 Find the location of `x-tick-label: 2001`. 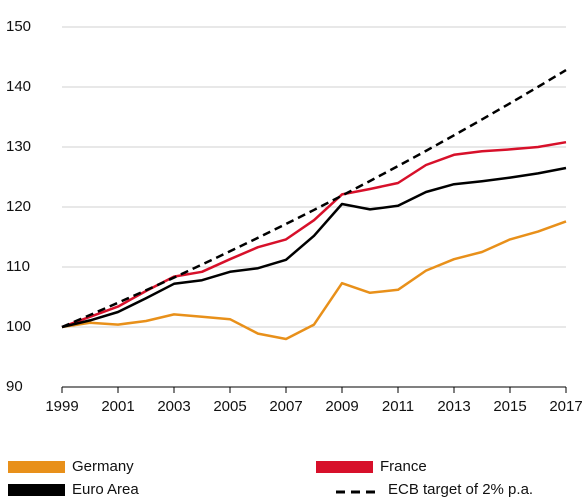

x-tick-label: 2001 is located at coordinates (117, 406).